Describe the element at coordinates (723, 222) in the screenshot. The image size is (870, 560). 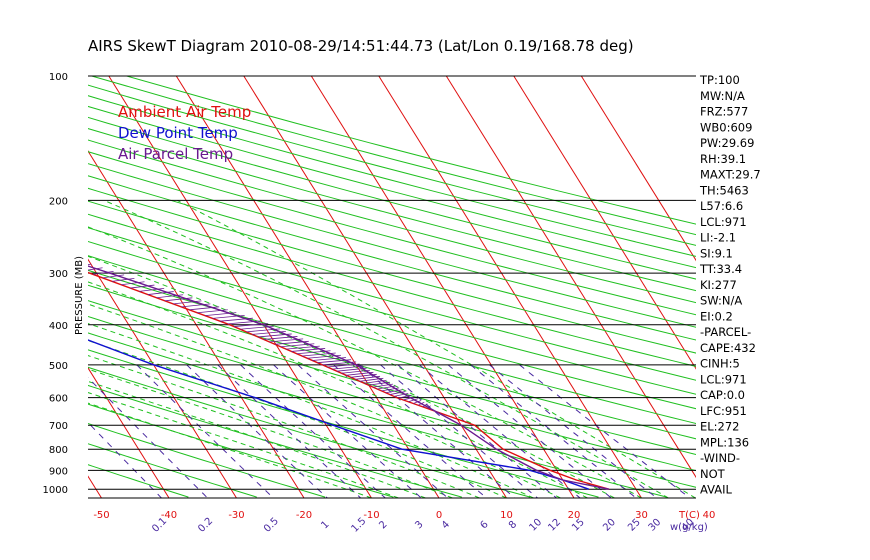
I see `indices-panel-item: LCL:971` at that location.